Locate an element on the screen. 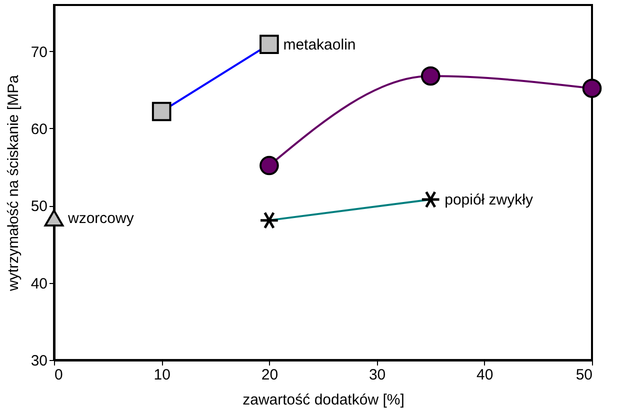 The width and height of the screenshot is (619, 412). x-tick-label: 20 is located at coordinates (269, 375).